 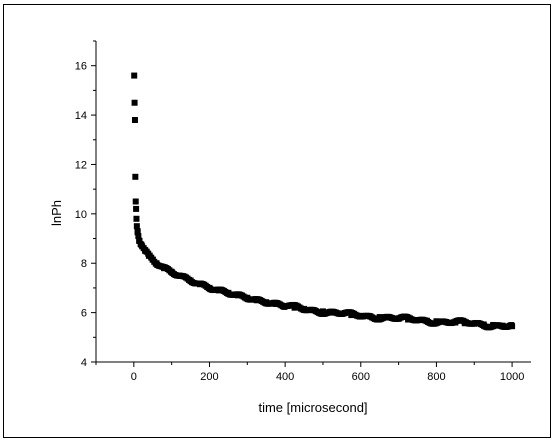 I want to click on y-tick-label: 16, so click(x=81, y=67).